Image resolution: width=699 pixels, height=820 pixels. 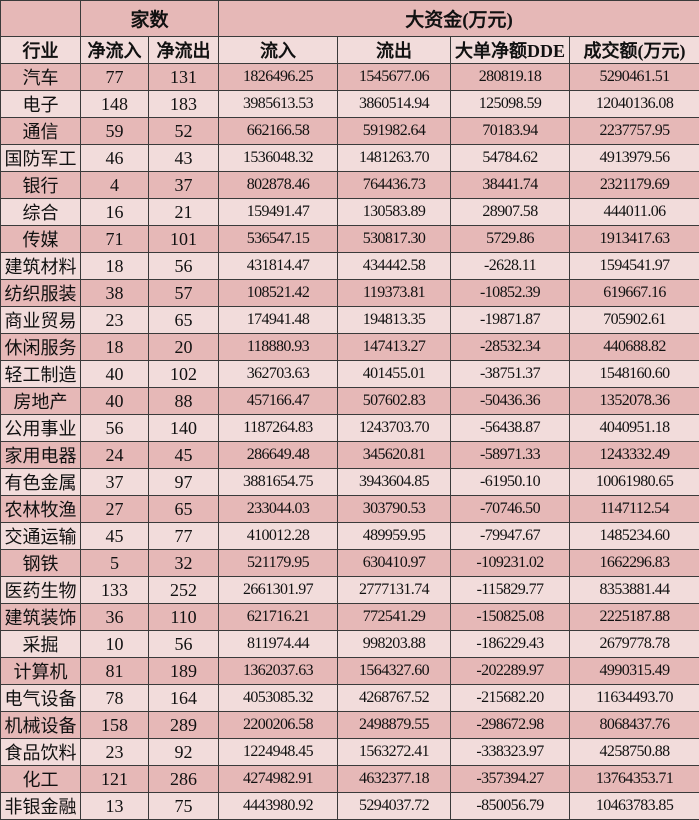 What do you see at coordinates (510, 644) in the screenshot?
I see `dde-net-cell: -186229.43` at bounding box center [510, 644].